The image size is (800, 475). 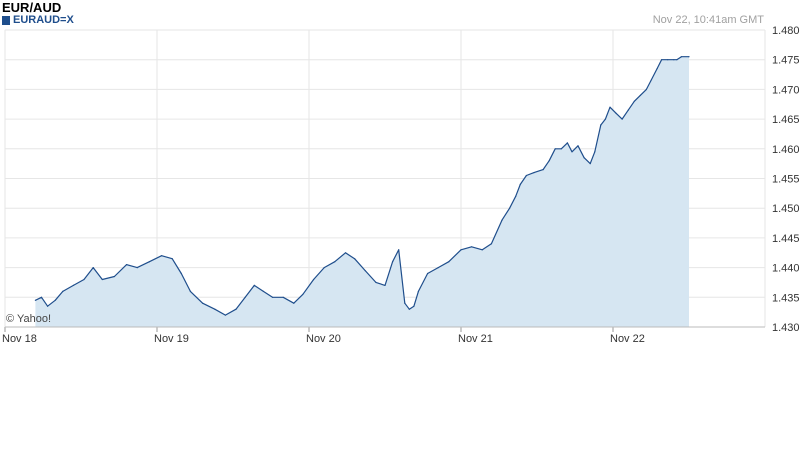 What do you see at coordinates (786, 239) in the screenshot?
I see `y-tick-label: 1.445` at bounding box center [786, 239].